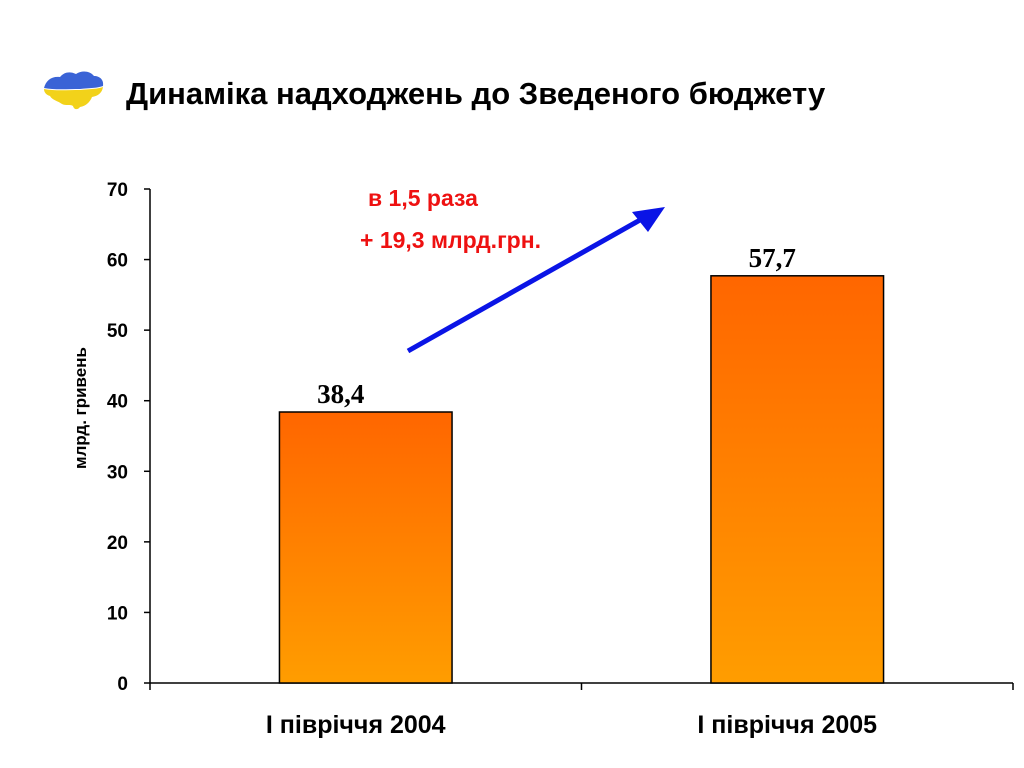 The image size is (1024, 768). What do you see at coordinates (117, 331) in the screenshot?
I see `y-tick-label: 50` at bounding box center [117, 331].